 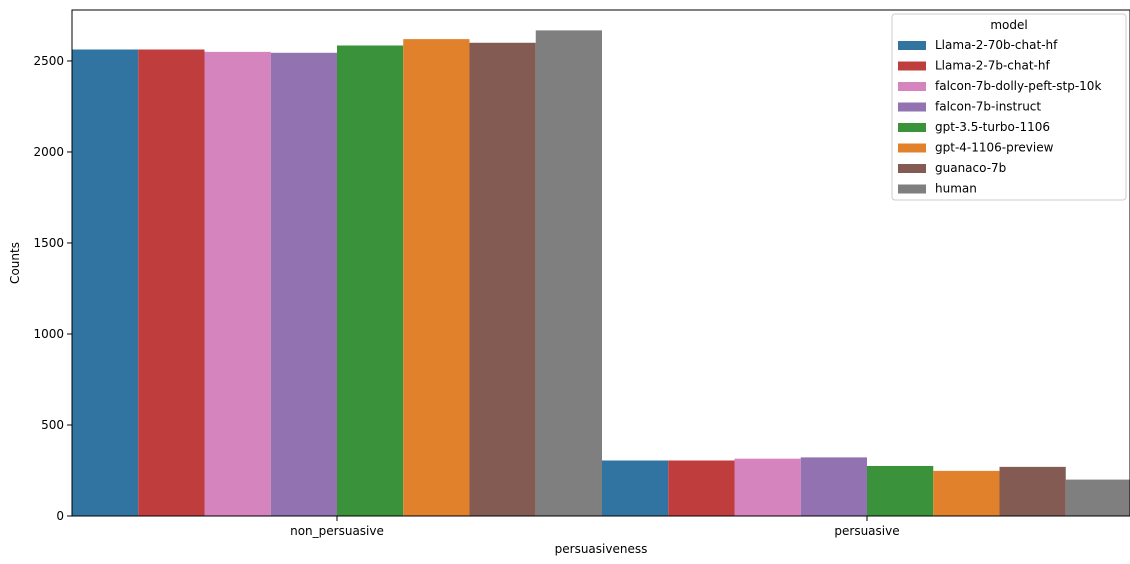 What do you see at coordinates (992, 66) in the screenshot?
I see `legend-label: Llama-2-7b-chat-hf` at bounding box center [992, 66].